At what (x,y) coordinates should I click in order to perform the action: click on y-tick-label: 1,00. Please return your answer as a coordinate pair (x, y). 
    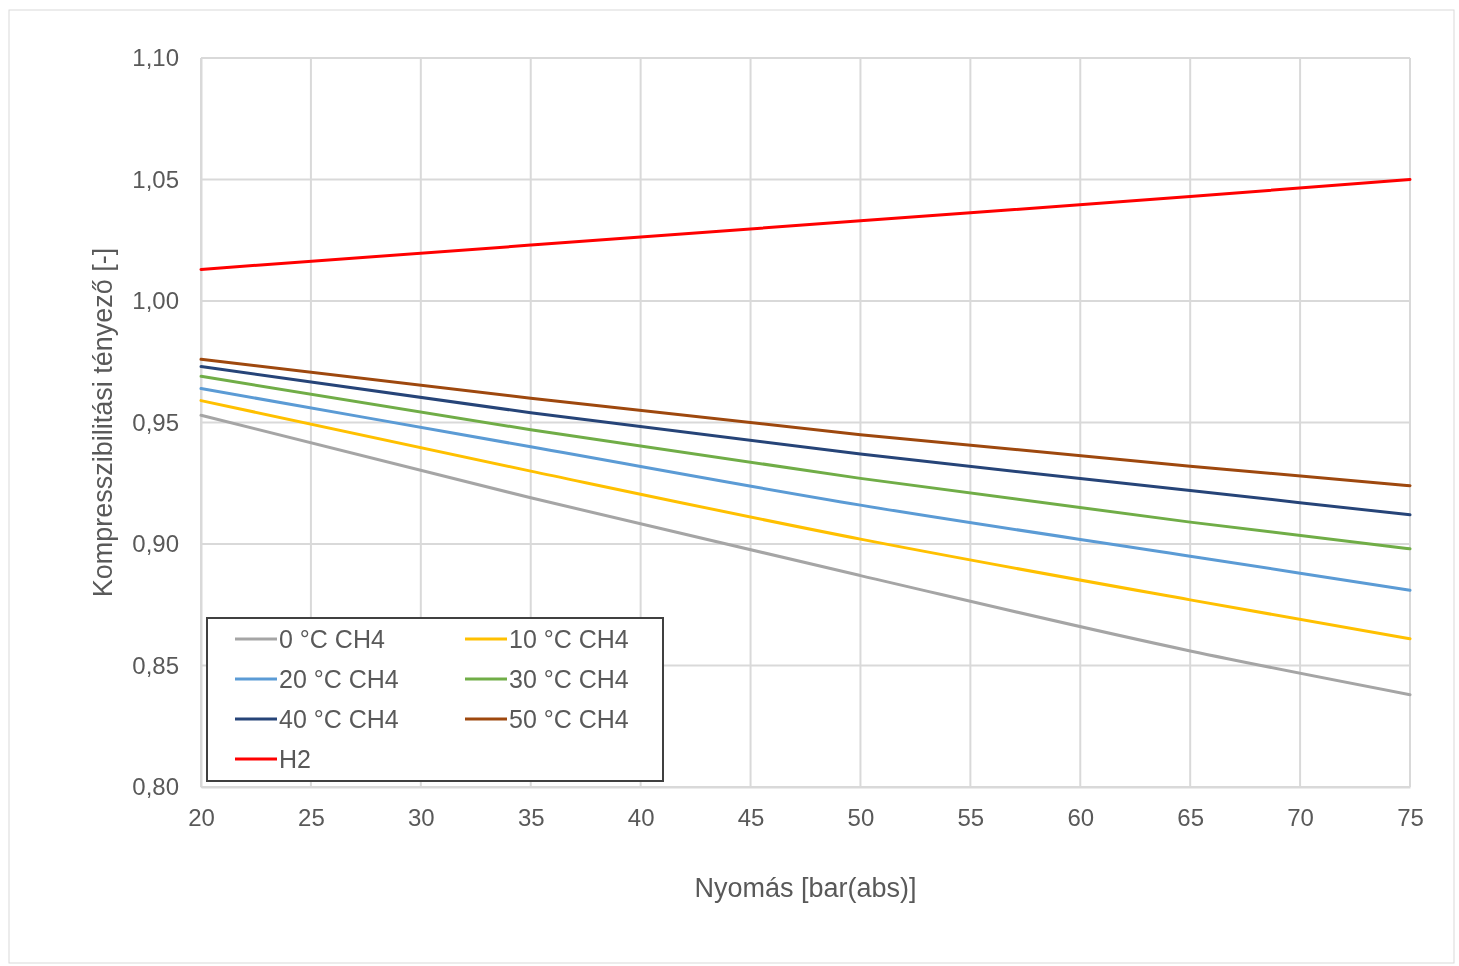
    Looking at the image, I should click on (155, 301).